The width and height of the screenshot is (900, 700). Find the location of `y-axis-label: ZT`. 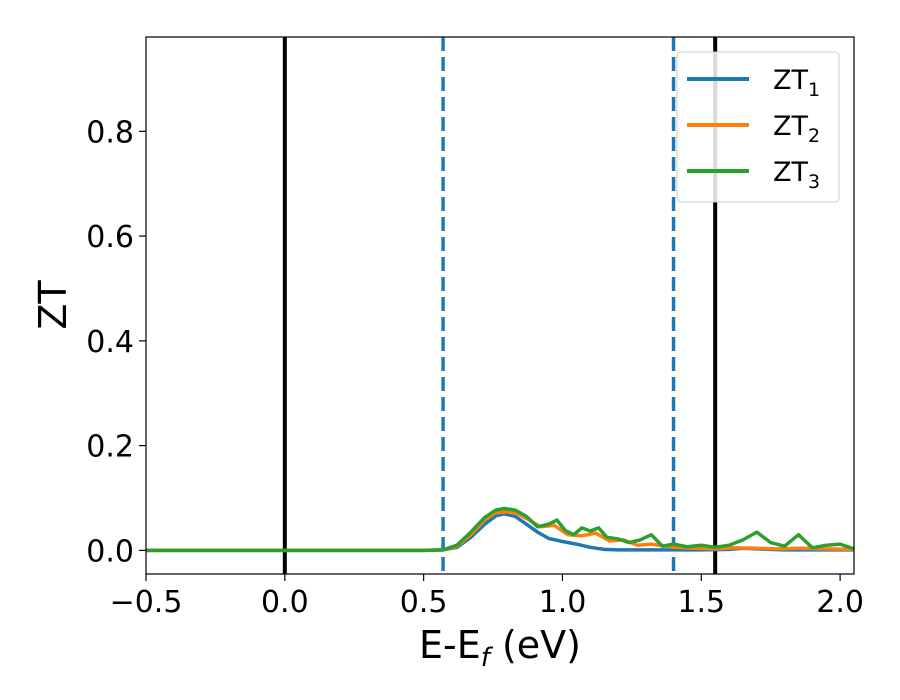

y-axis-label: ZT is located at coordinates (53, 305).